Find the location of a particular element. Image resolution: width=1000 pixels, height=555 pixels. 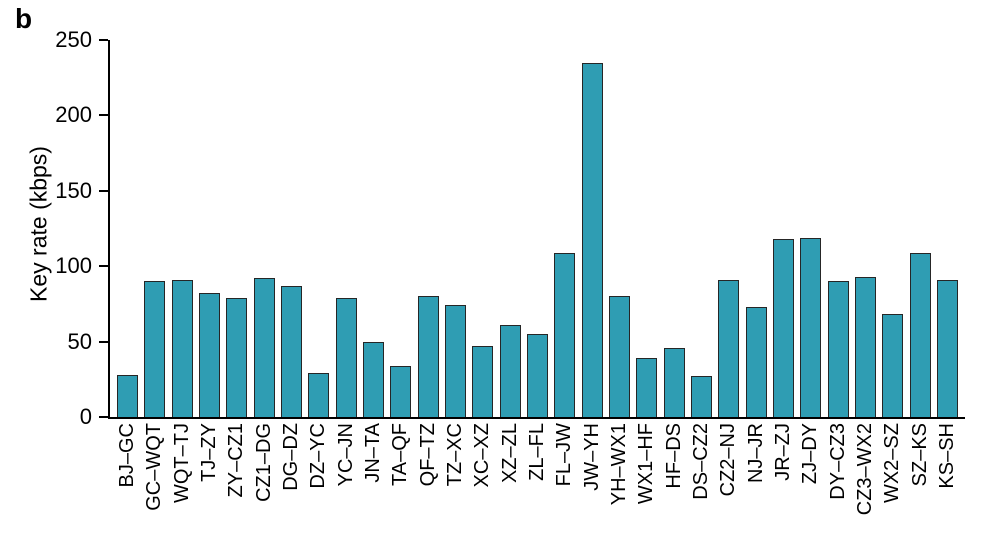

x-tick-label: KS–SH is located at coordinates (946, 456).